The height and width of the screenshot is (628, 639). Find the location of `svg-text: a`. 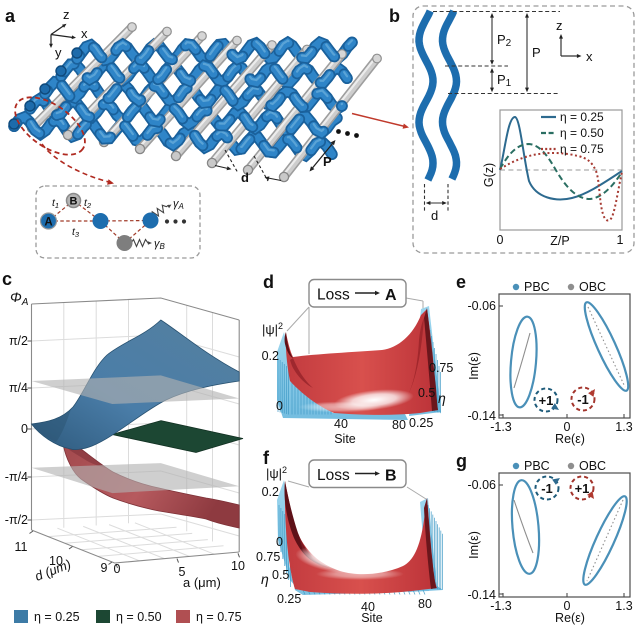

svg-text: a is located at coordinates (10, 16).